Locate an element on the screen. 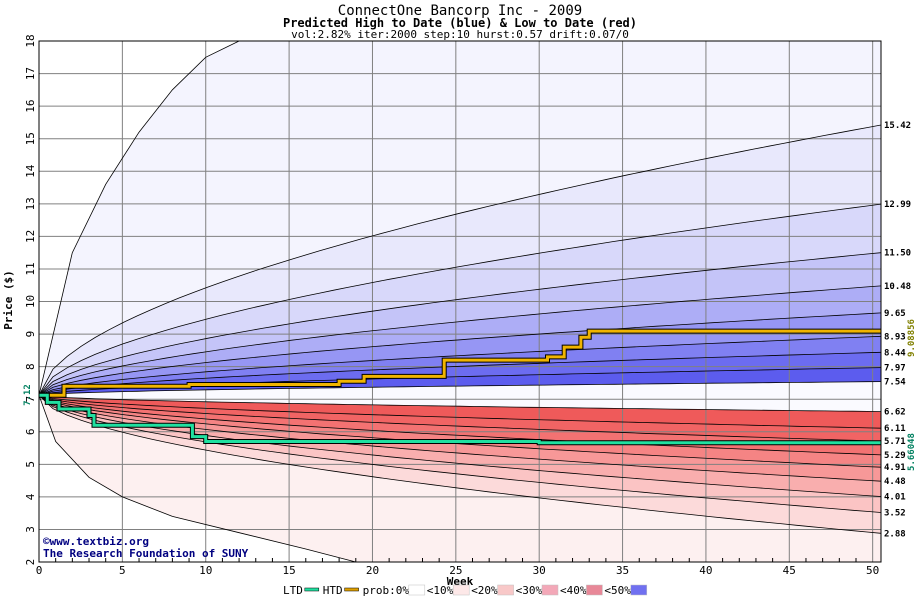  end-label-4.01: 4.01 is located at coordinates (895, 498).